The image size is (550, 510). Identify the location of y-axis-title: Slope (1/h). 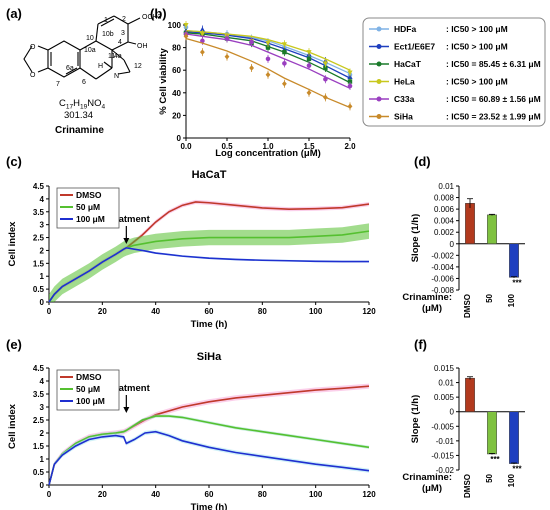
(415, 238).